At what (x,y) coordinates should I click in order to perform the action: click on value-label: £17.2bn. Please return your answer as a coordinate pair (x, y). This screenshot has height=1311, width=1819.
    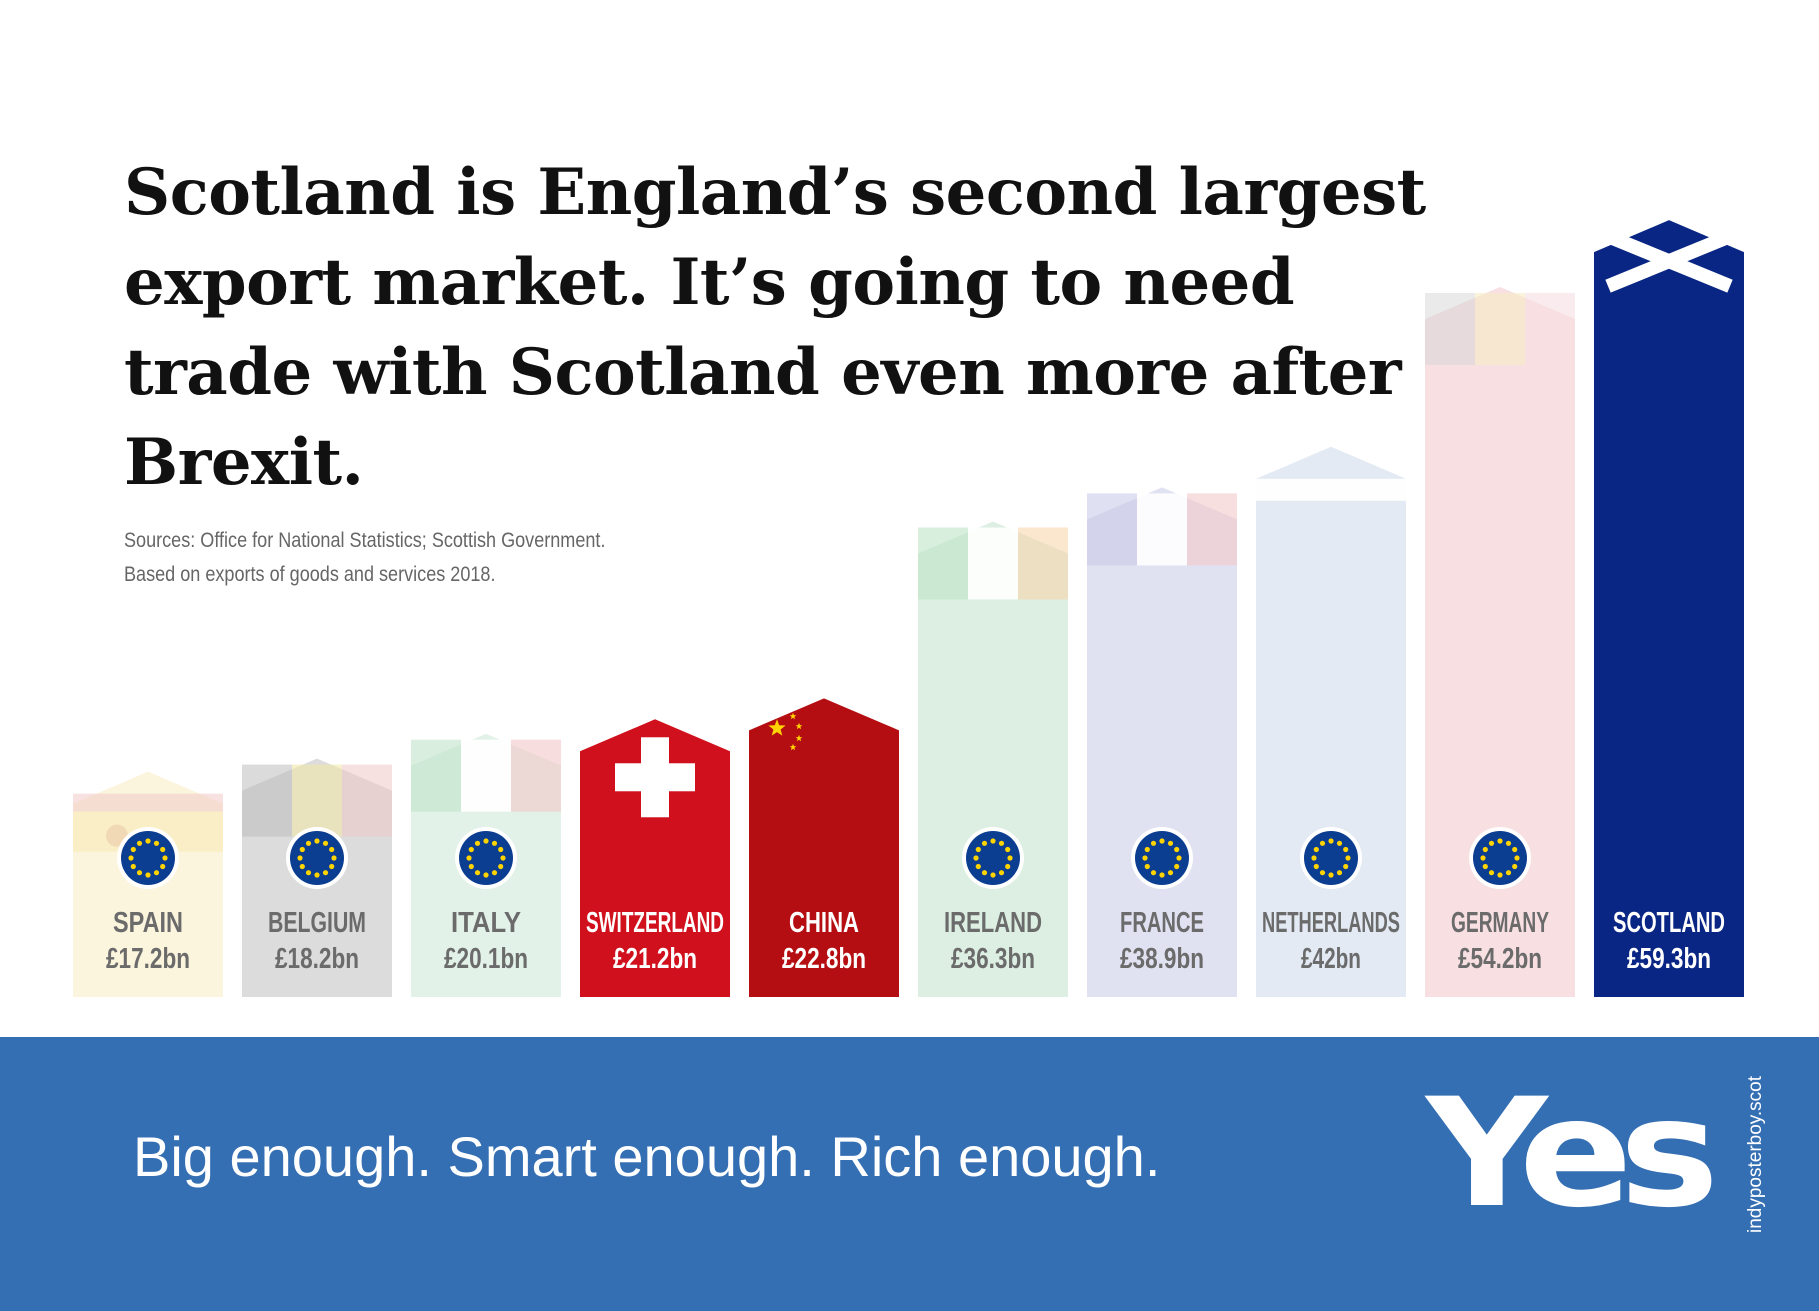
    Looking at the image, I should click on (148, 959).